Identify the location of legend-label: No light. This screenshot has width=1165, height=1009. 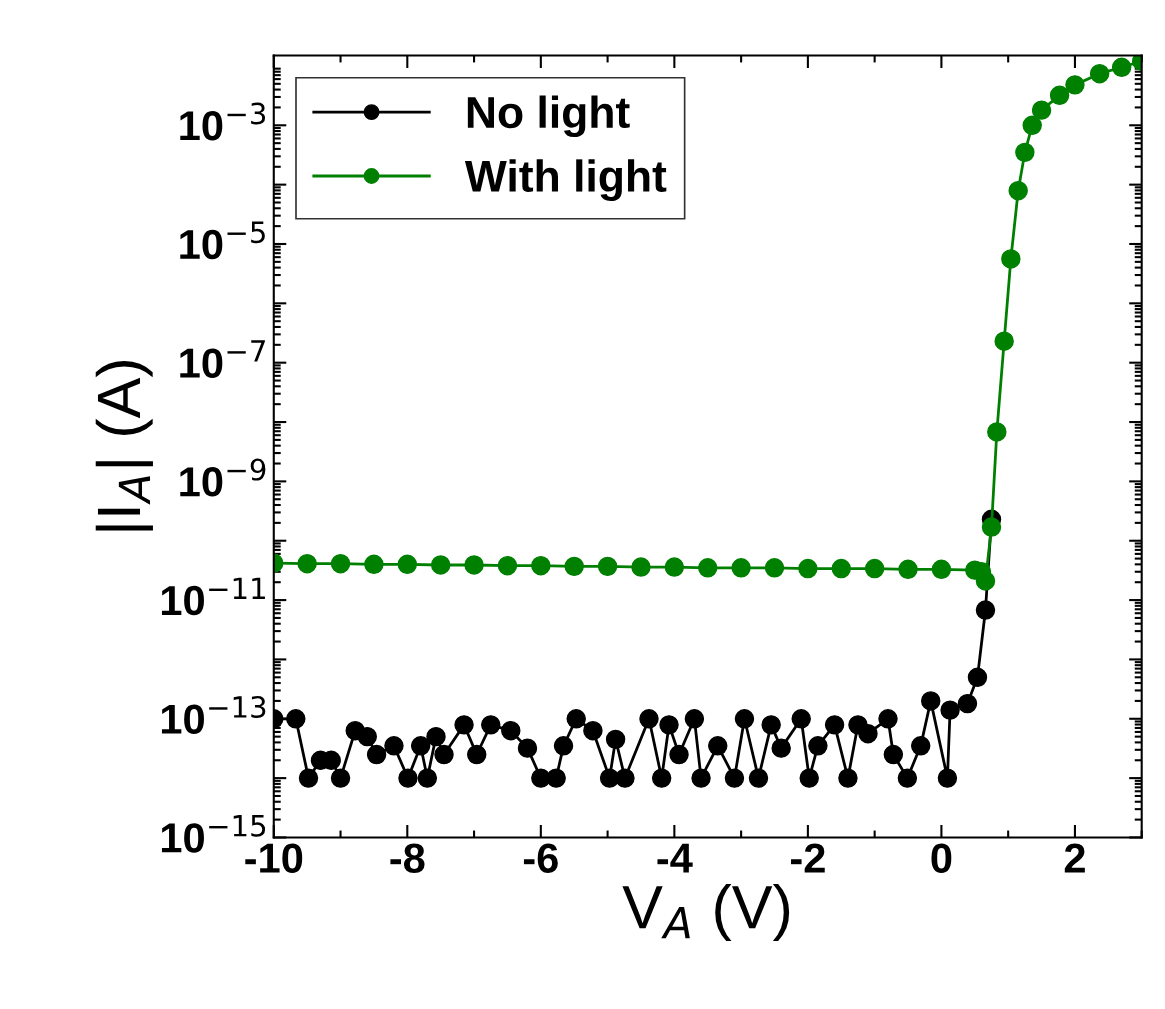
(548, 116).